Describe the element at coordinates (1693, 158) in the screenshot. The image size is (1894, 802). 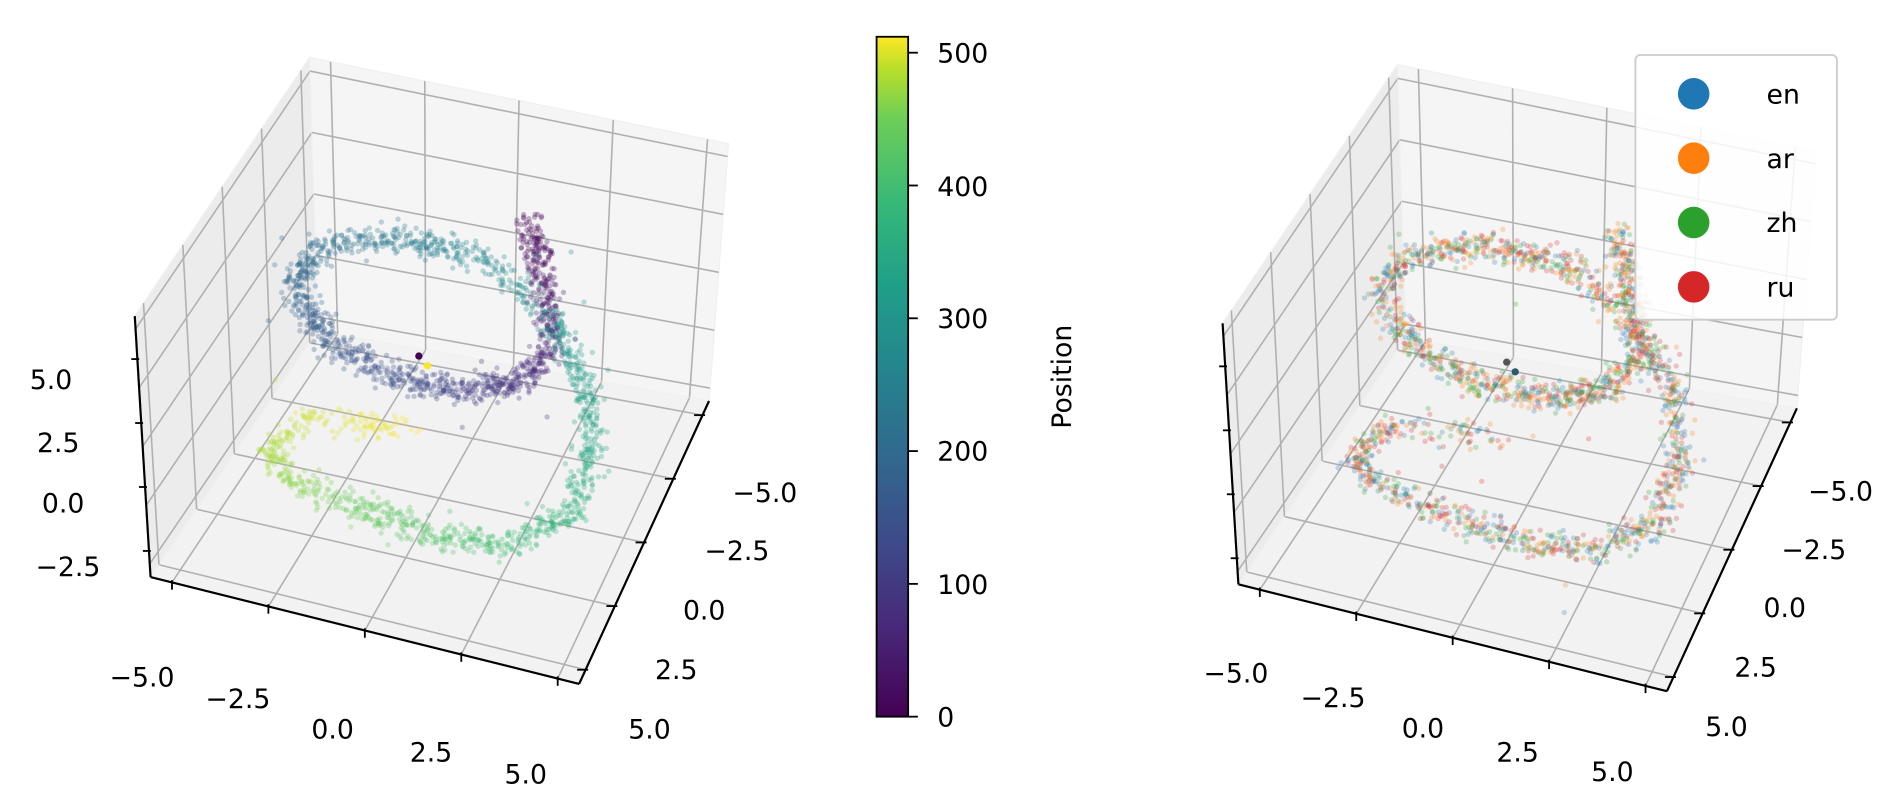
I see `legend-marker-ar` at that location.